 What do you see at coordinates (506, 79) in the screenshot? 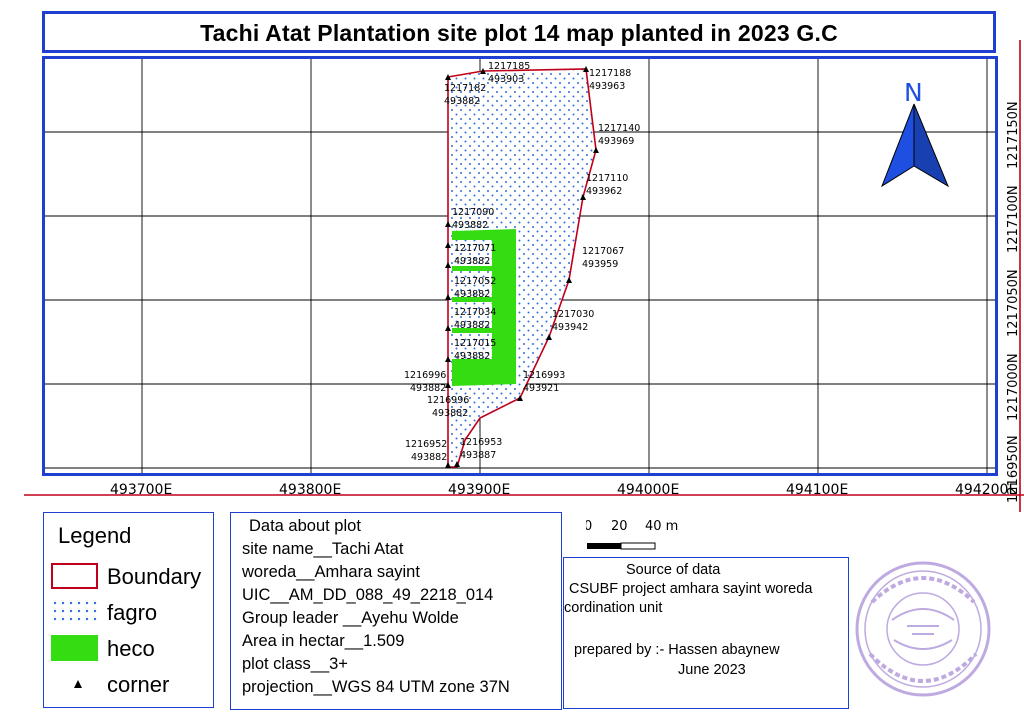
I see `corner-label: 493903` at bounding box center [506, 79].